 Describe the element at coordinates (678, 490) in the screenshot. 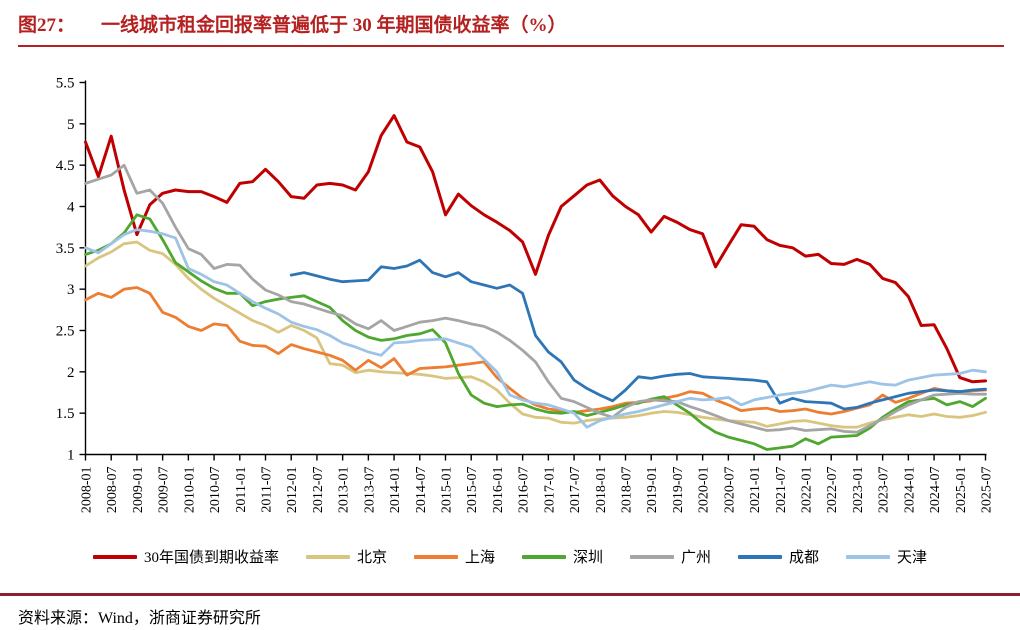

I see `x-axis-label: 2019-07` at that location.